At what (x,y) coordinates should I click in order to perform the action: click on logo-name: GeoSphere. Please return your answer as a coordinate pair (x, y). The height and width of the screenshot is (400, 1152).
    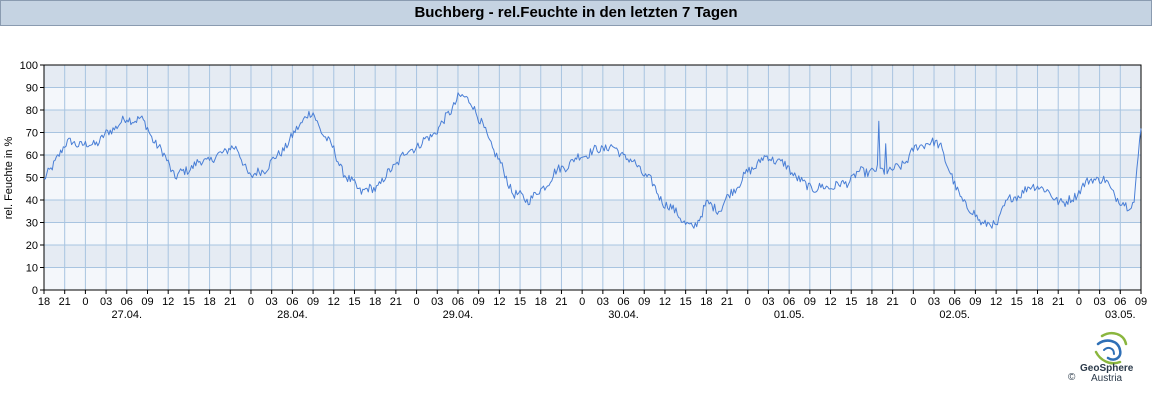
    Looking at the image, I should click on (1107, 368).